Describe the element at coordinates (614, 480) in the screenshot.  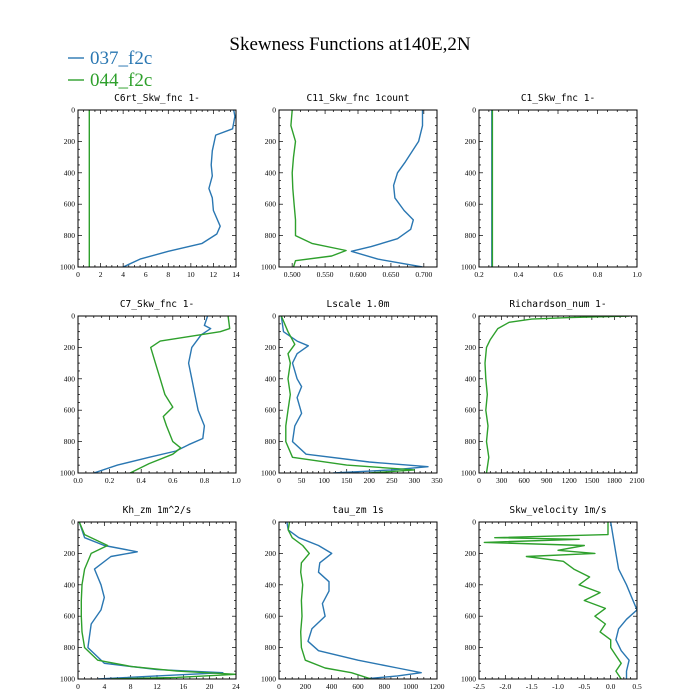
I see `x-tick-label: 1800` at that location.